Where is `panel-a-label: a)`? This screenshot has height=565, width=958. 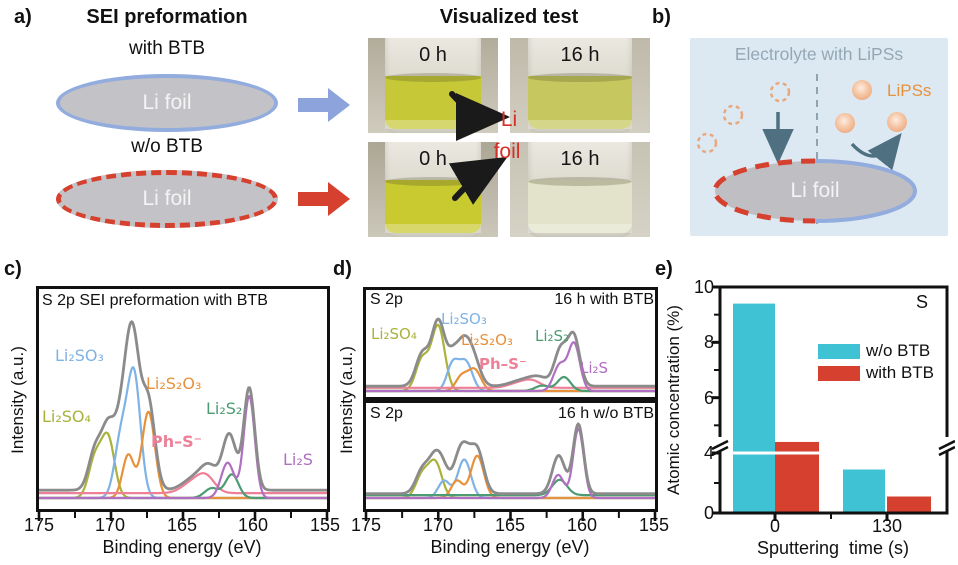 panel-a-label: a) is located at coordinates (23, 17).